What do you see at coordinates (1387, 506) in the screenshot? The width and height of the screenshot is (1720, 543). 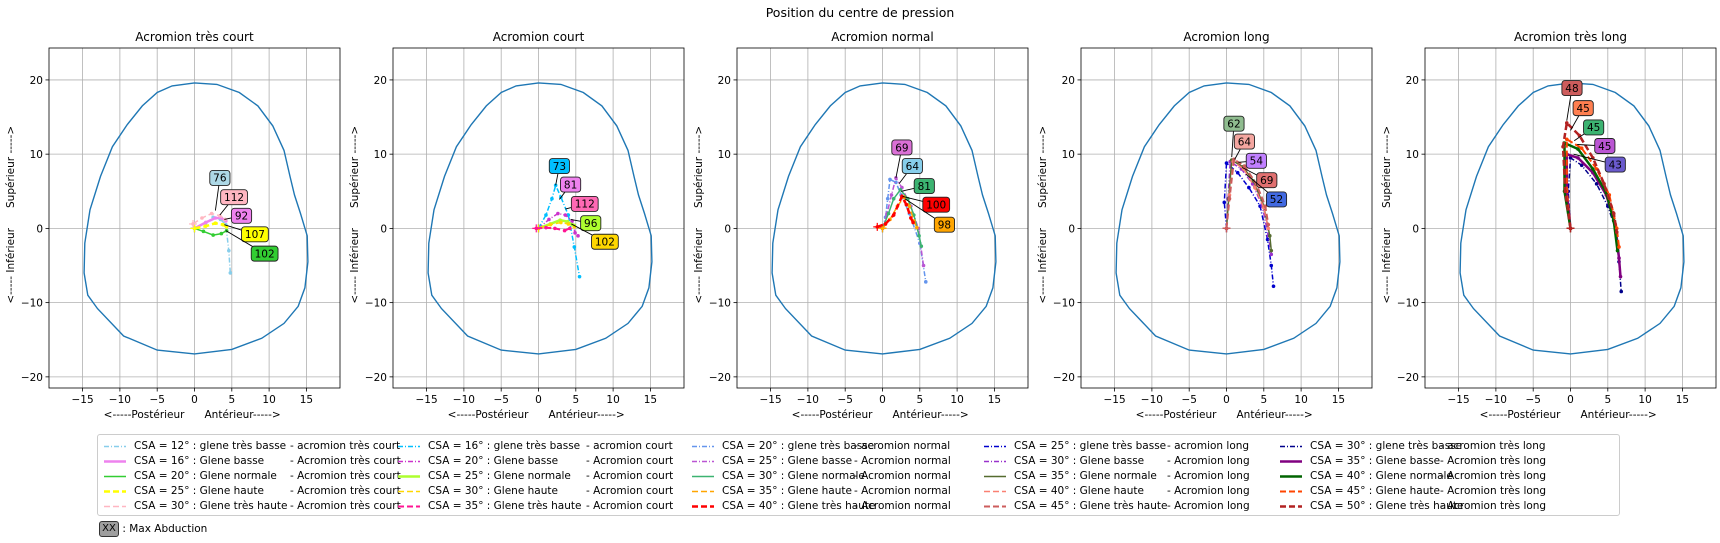 I see `legend-label: CSA = 50° : Glene très haute` at bounding box center [1387, 506].